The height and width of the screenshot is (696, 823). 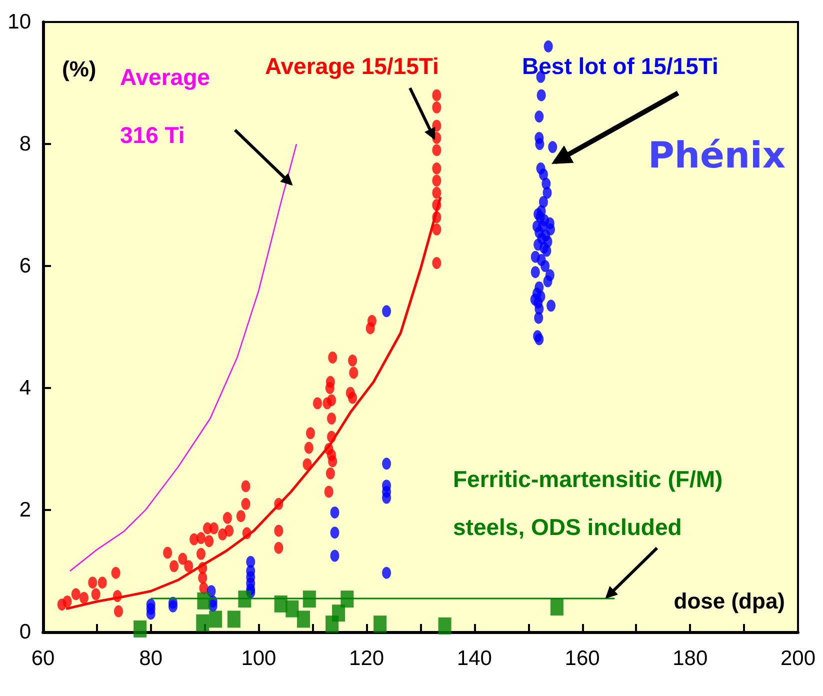 I want to click on x-tick-label: 80, so click(x=151, y=658).